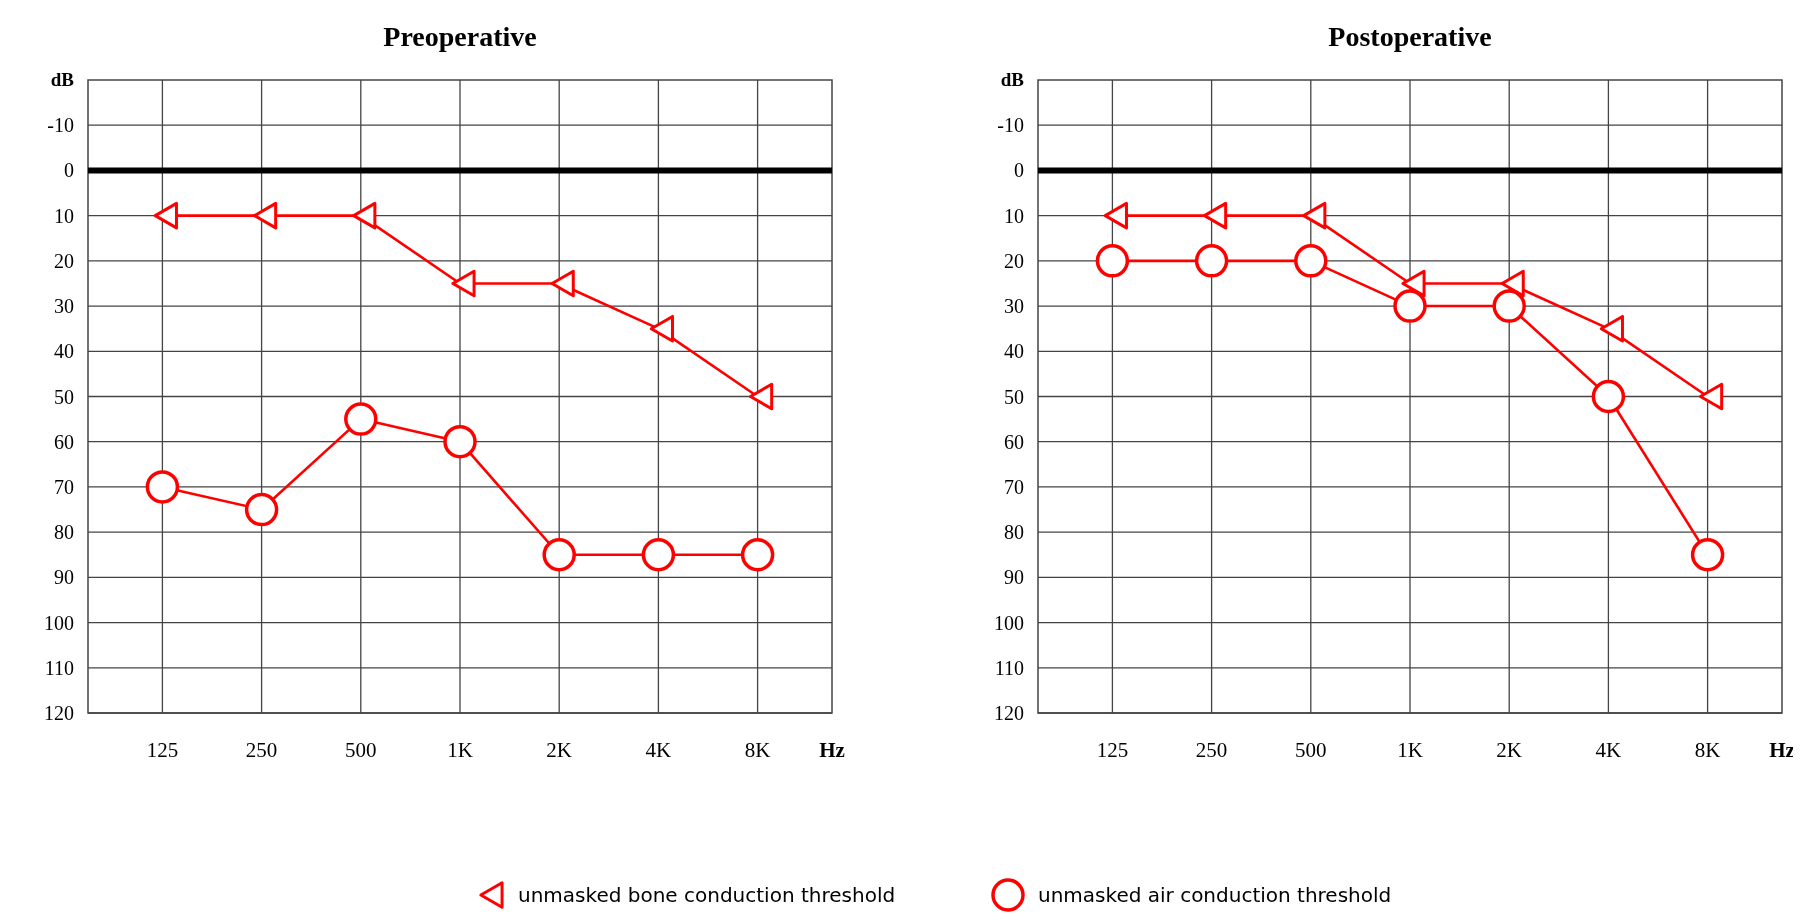 The width and height of the screenshot is (1801, 921). Describe the element at coordinates (1410, 36) in the screenshot. I see `chart-title: Postoperative` at that location.